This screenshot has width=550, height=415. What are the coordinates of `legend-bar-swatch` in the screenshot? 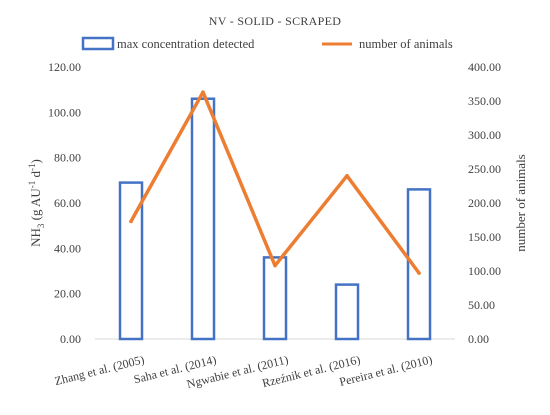 It's located at (98, 43).